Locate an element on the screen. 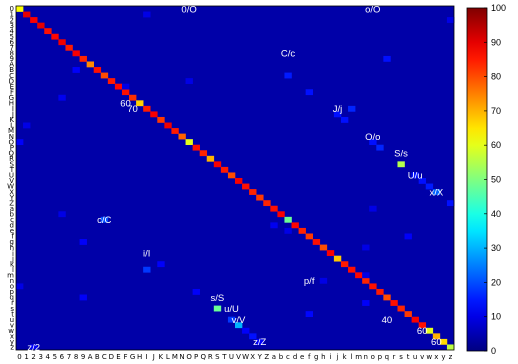 This screenshot has width=518, height=364. x-tick-label: T is located at coordinates (224, 357).